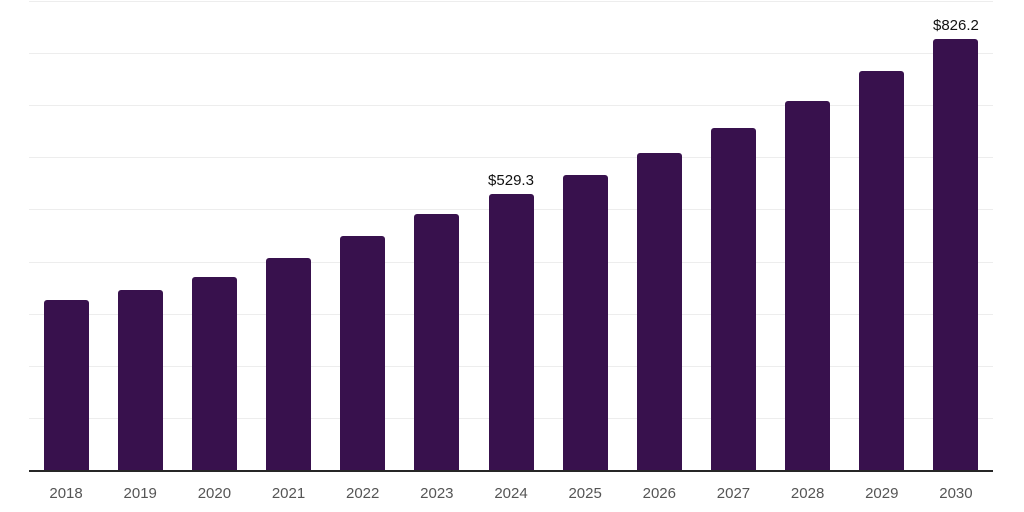 The image size is (1024, 512). I want to click on x-tick-label-2030: 2030, so click(956, 493).